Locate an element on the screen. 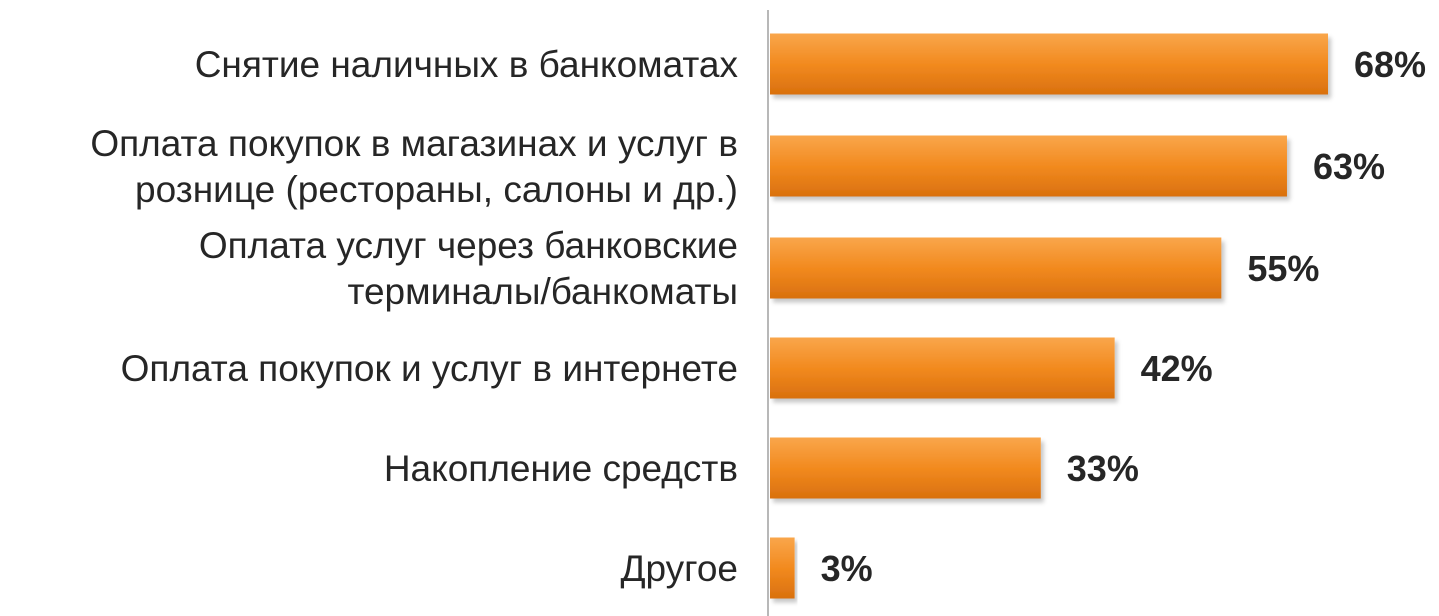 The width and height of the screenshot is (1439, 616). value-label: 68% is located at coordinates (1390, 64).